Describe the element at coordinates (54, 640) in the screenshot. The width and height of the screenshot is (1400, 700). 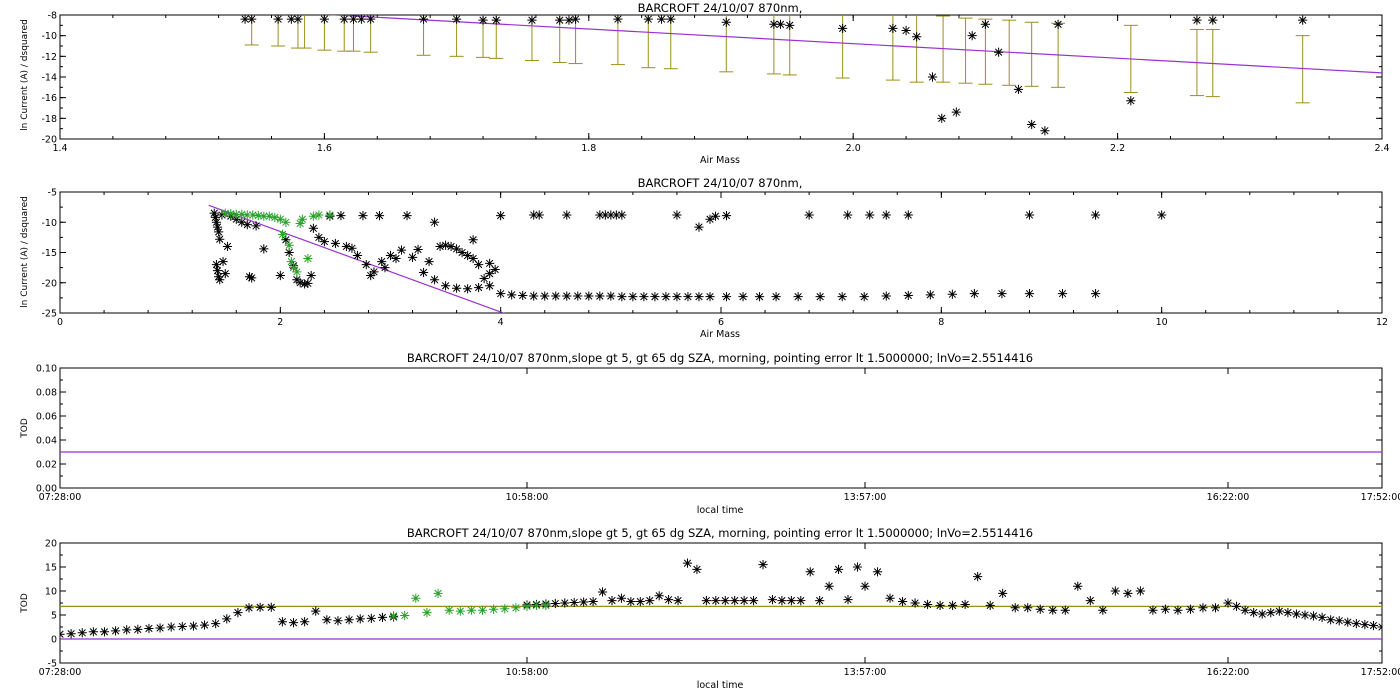
I see `y-tick-label: 0` at that location.